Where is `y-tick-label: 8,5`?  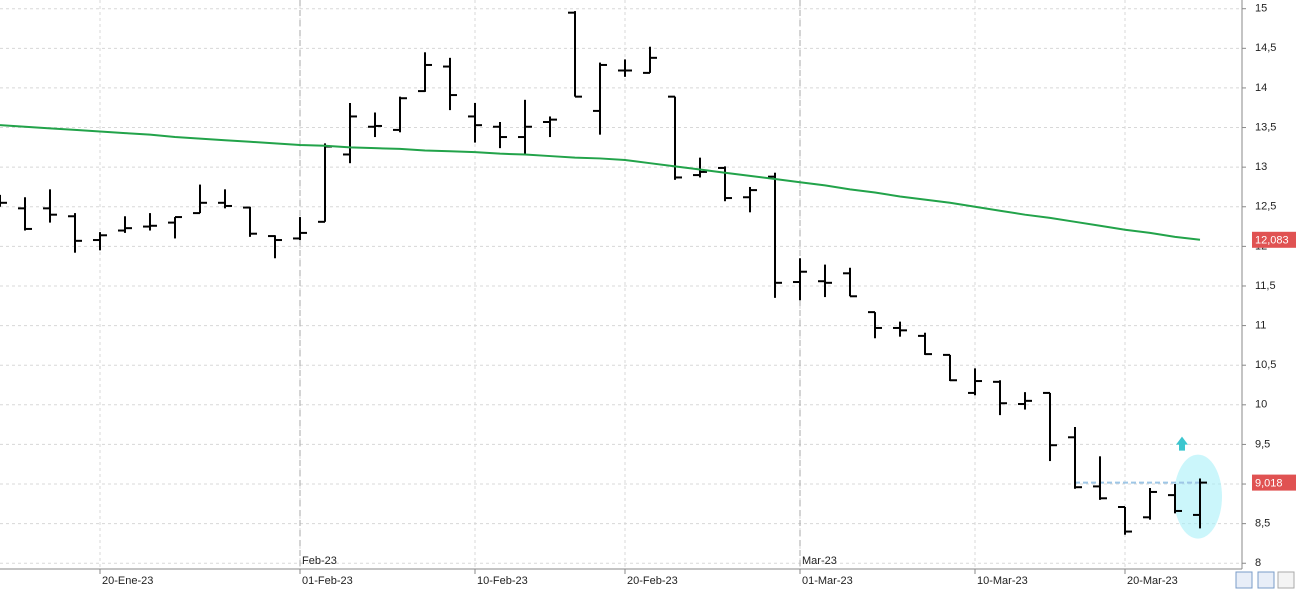 y-tick-label: 8,5 is located at coordinates (1262, 524).